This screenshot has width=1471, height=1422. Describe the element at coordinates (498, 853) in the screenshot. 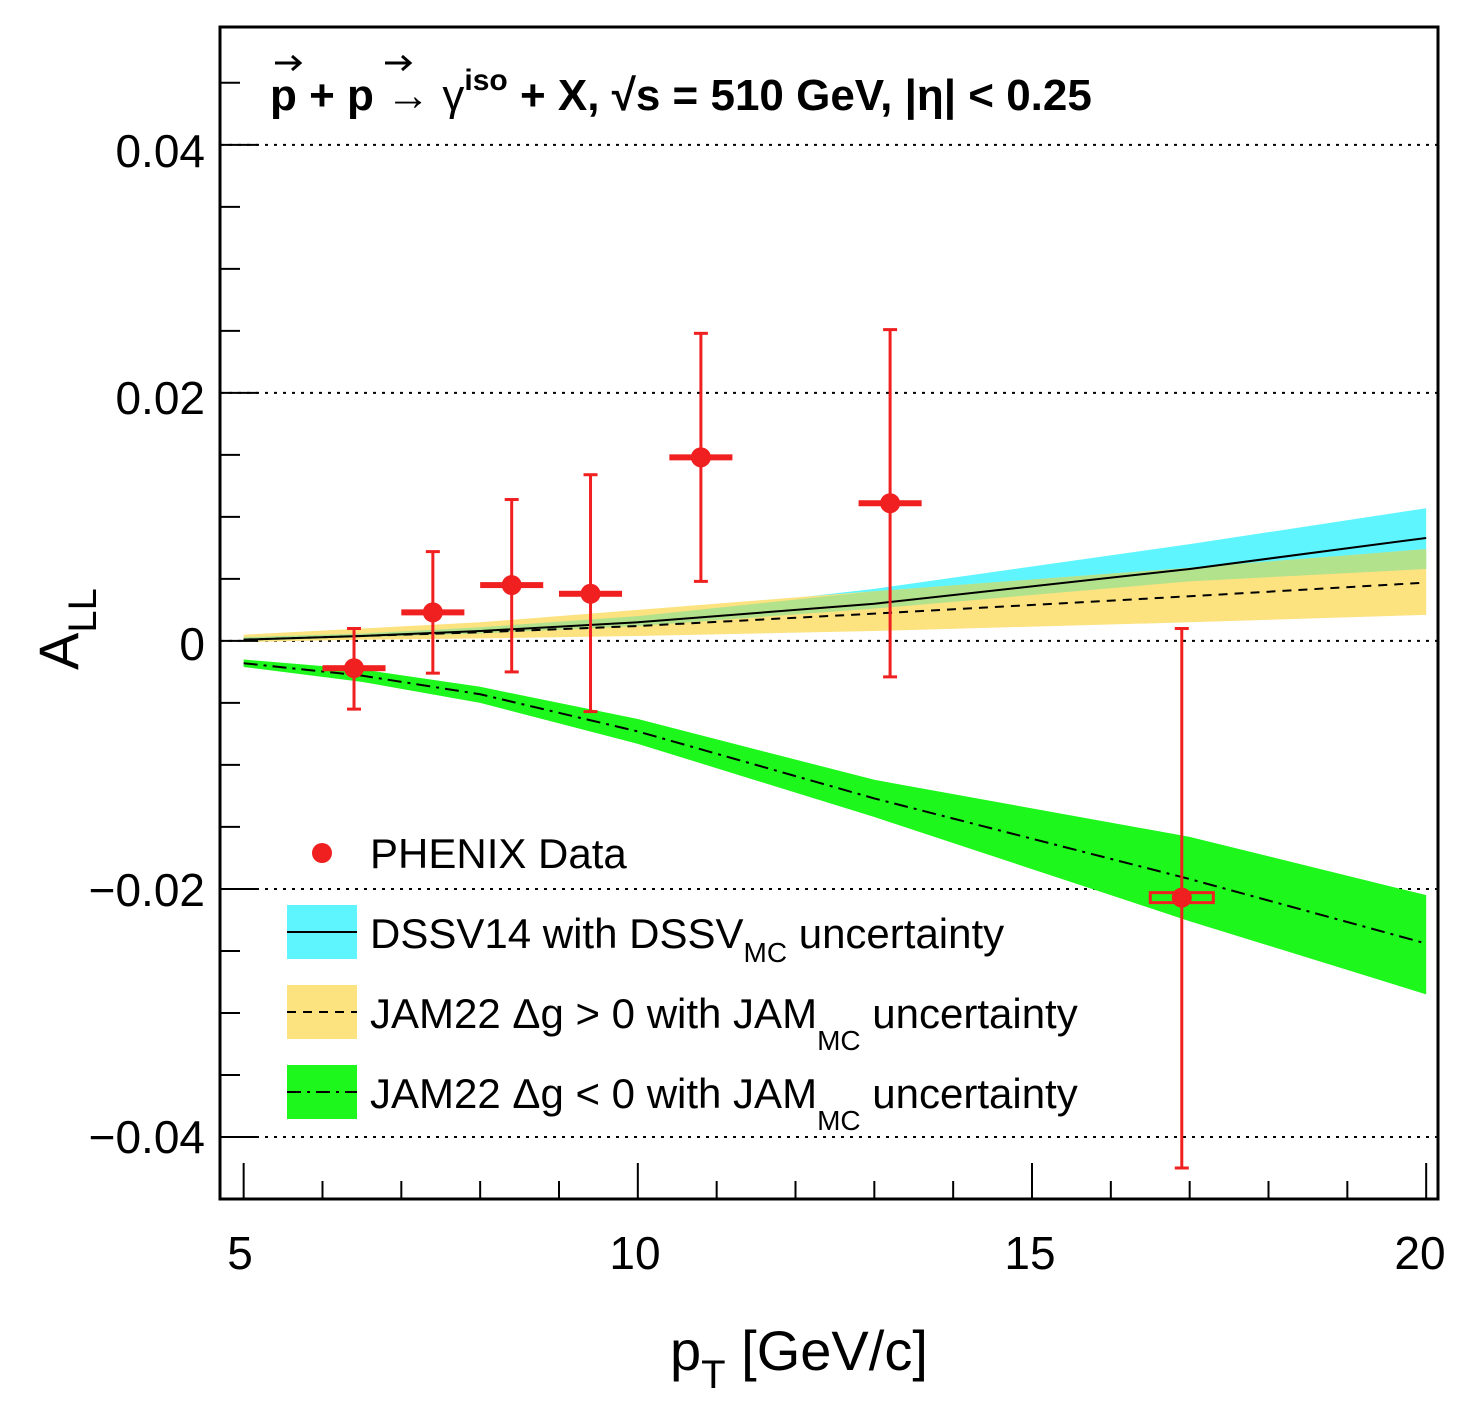

I see `legend-entry-phenix: PHENIX Data` at that location.